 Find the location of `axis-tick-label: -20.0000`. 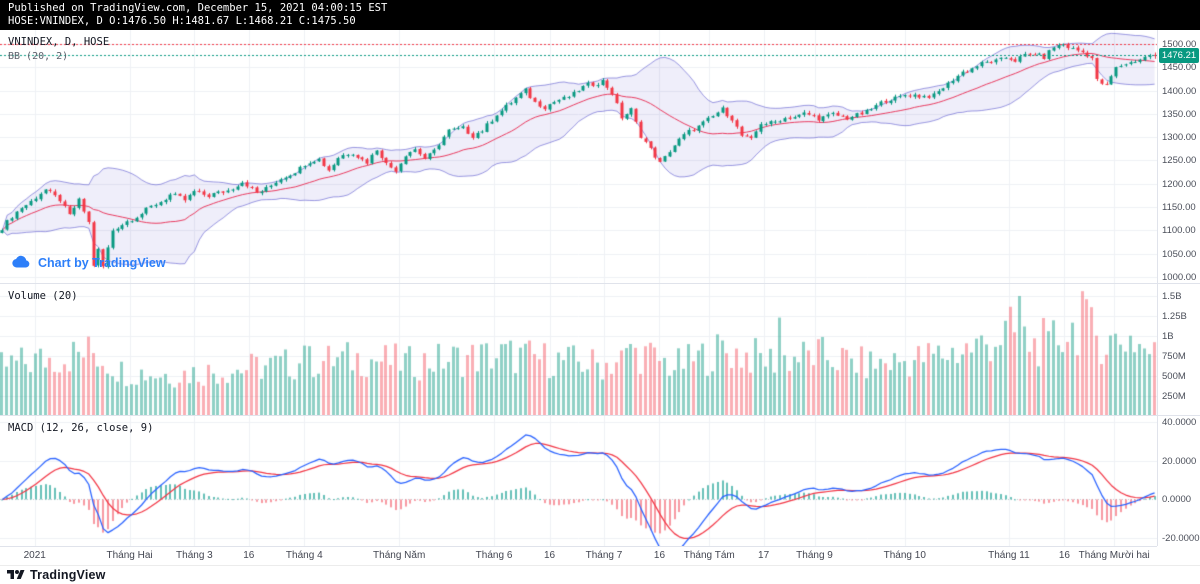

axis-tick-label: -20.0000 is located at coordinates (1181, 539).